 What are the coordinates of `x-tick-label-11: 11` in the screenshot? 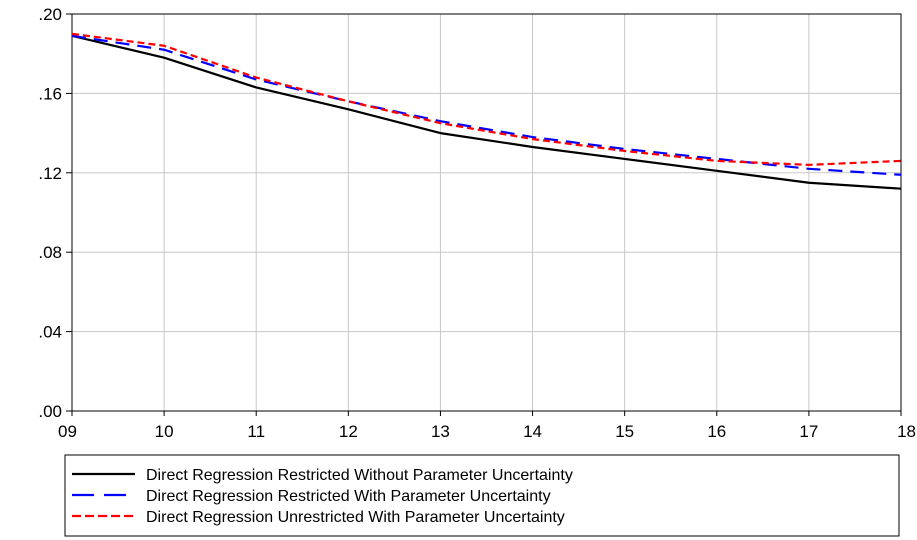 It's located at (256, 431).